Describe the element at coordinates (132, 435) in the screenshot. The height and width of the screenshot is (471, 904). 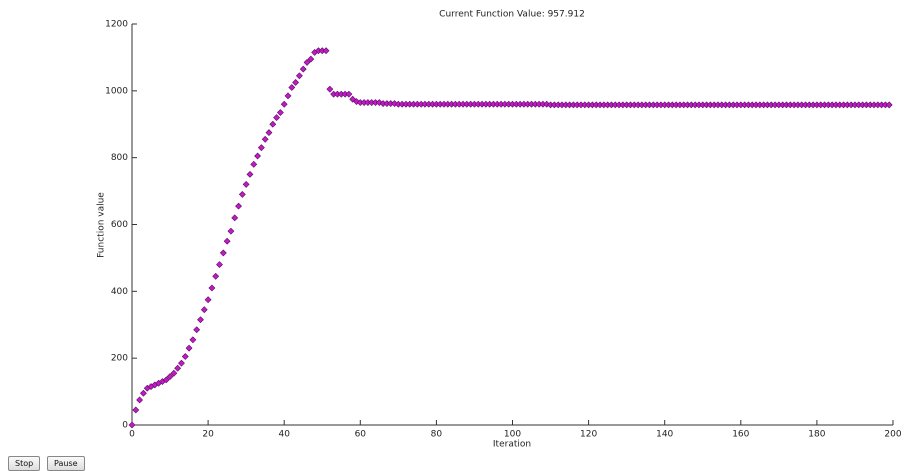
I see `x-tick-label: 0` at that location.